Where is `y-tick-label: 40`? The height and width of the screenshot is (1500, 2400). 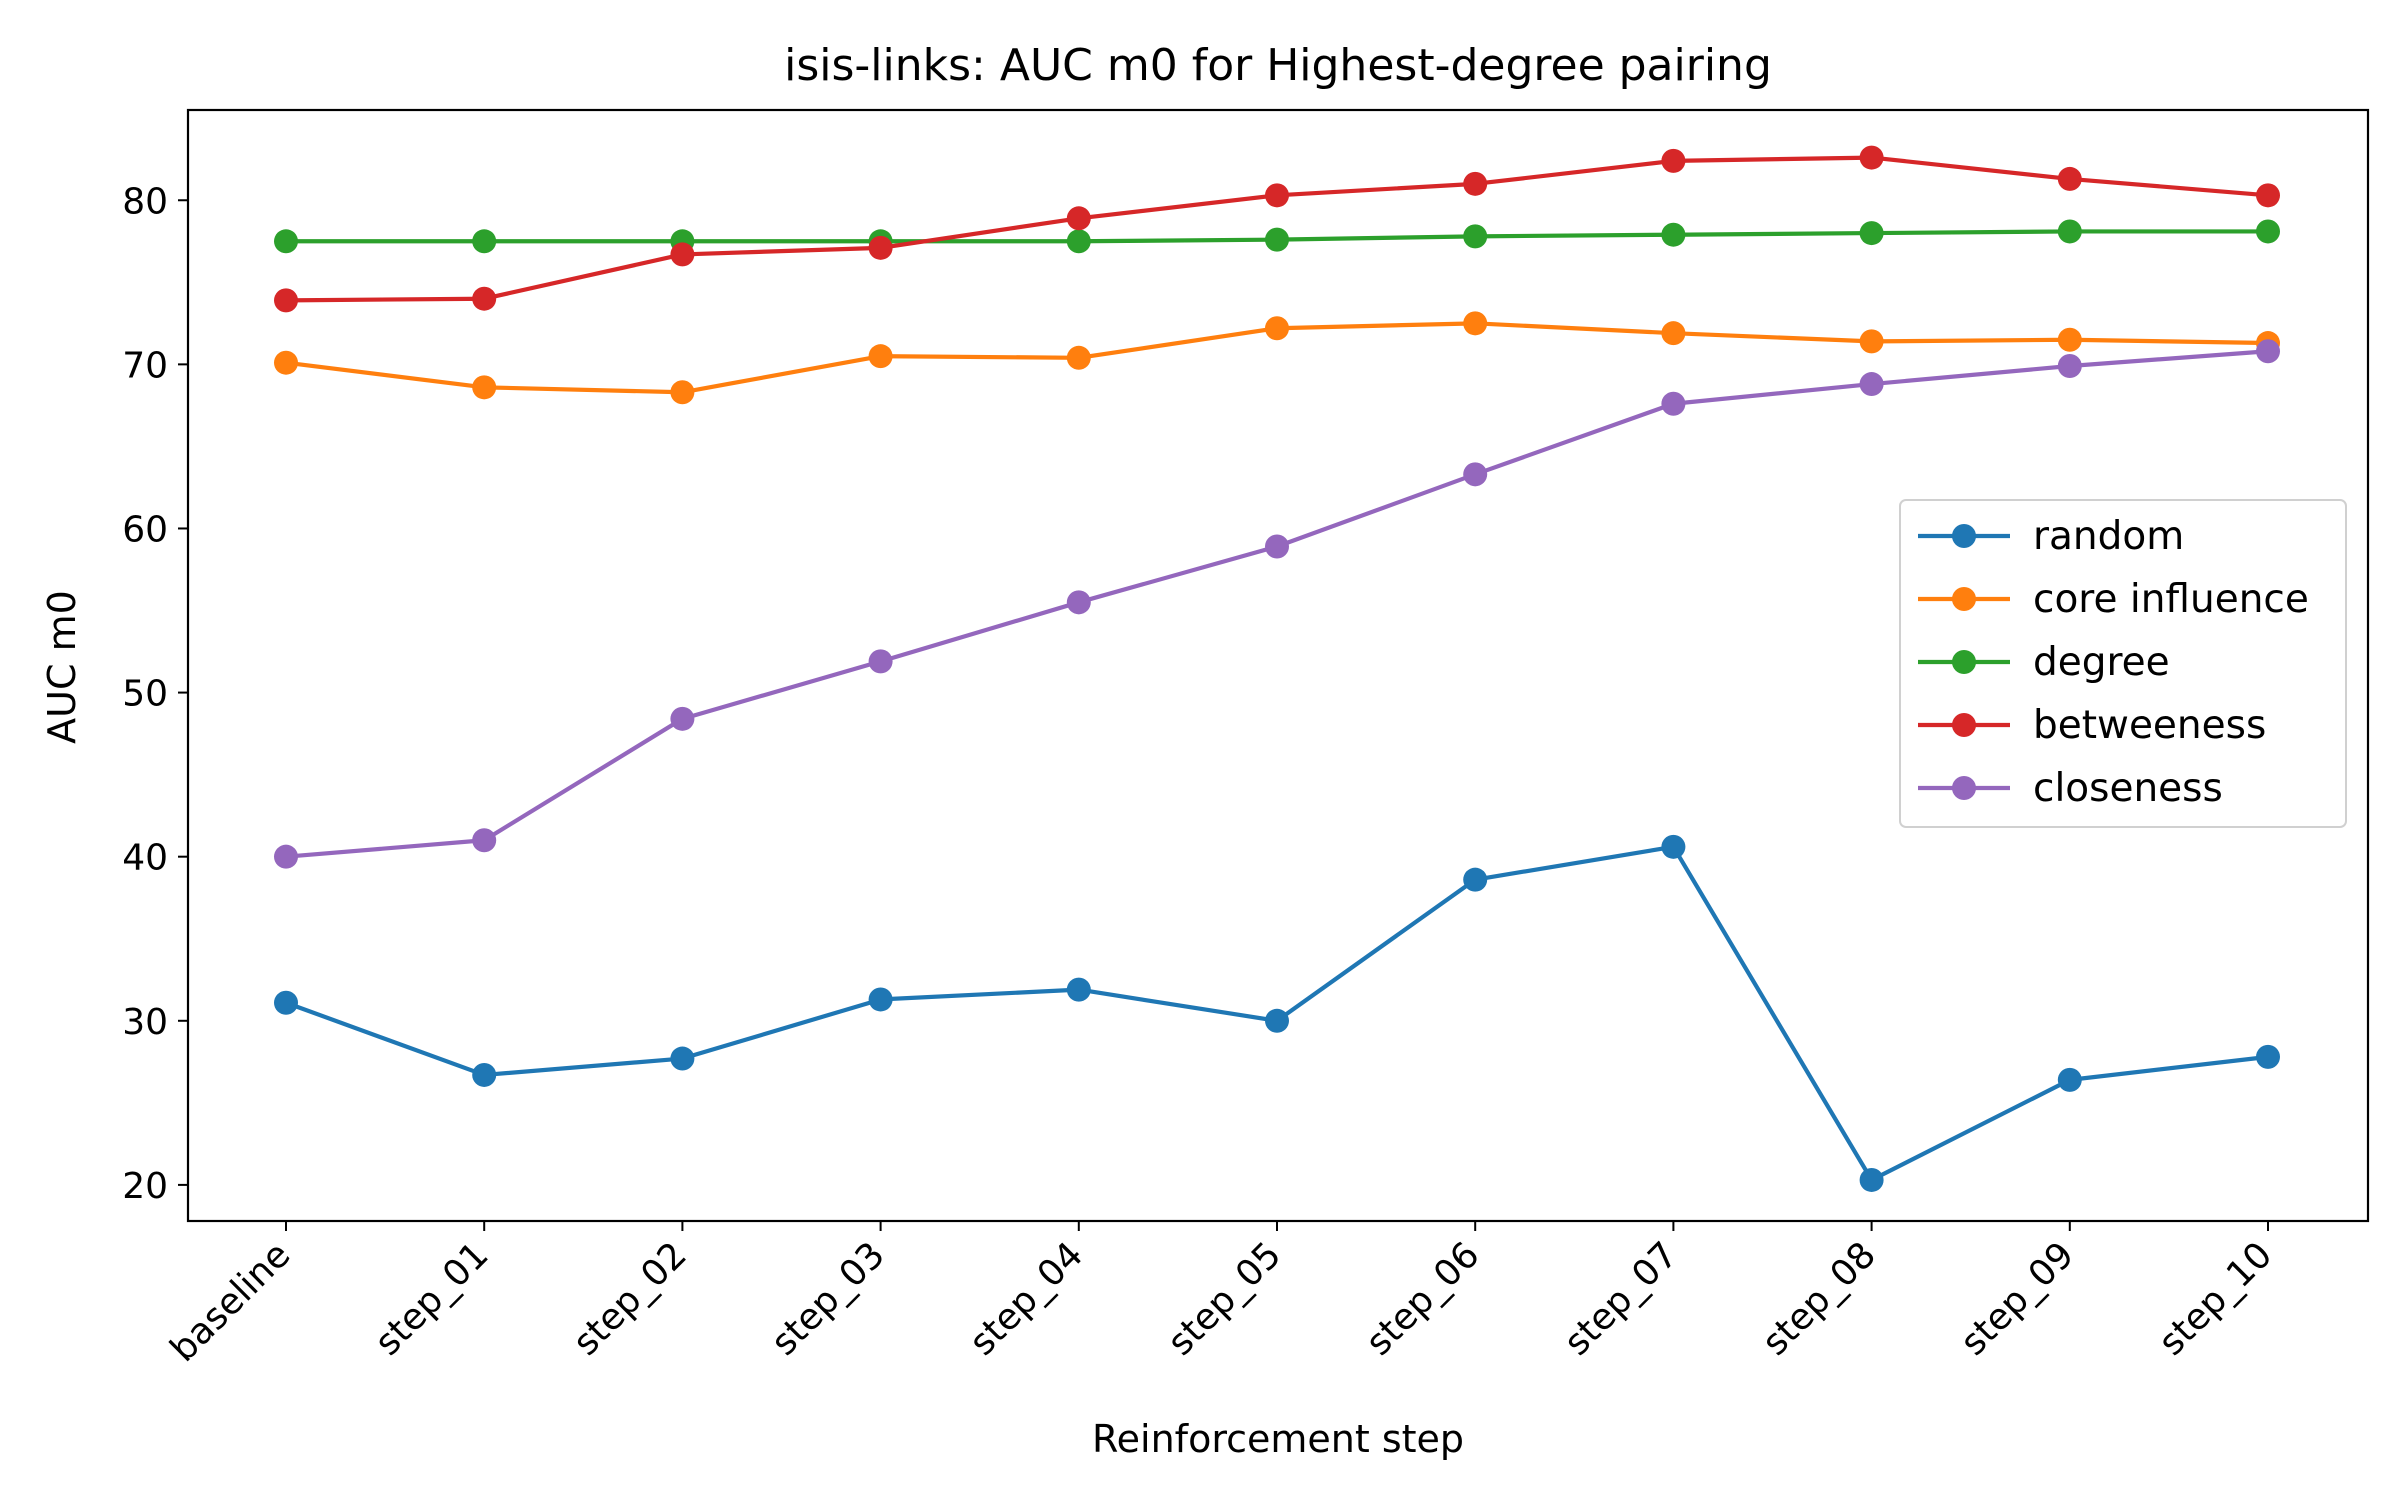 y-tick-label: 40 is located at coordinates (145, 858).